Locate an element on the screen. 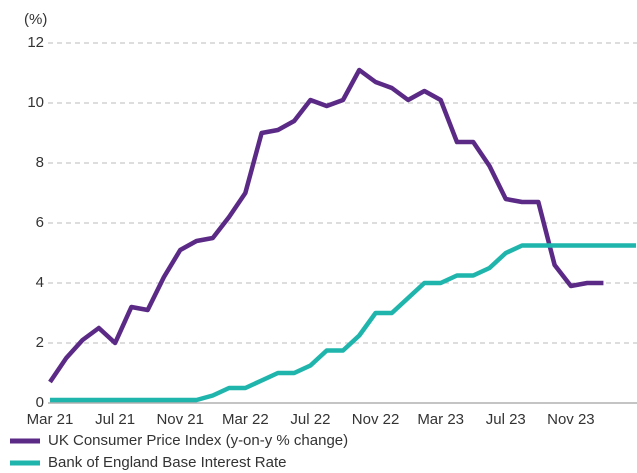  y-tick-label: 4 is located at coordinates (40, 282).